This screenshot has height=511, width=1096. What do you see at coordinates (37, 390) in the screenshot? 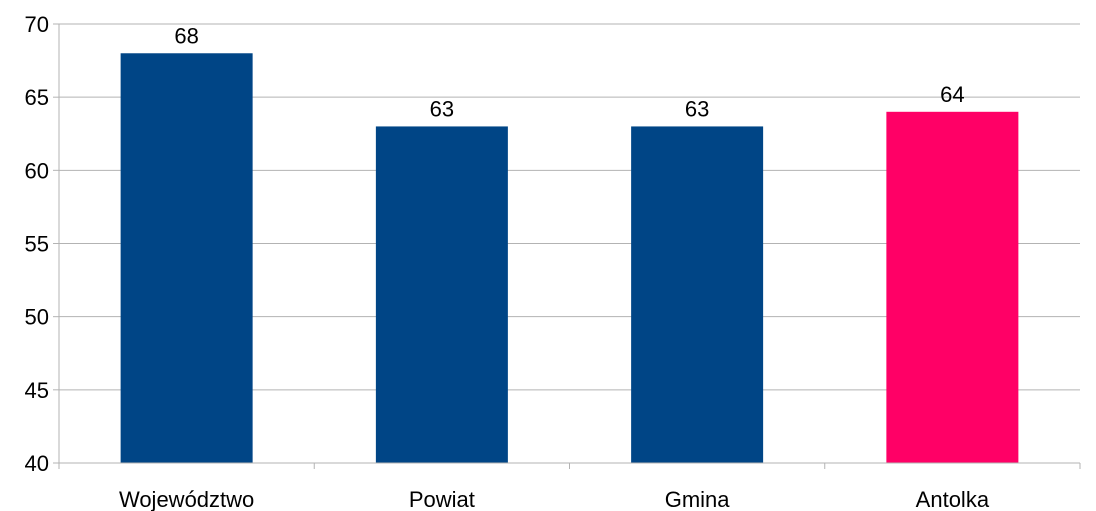
I see `y-tick-label: 45` at bounding box center [37, 390].